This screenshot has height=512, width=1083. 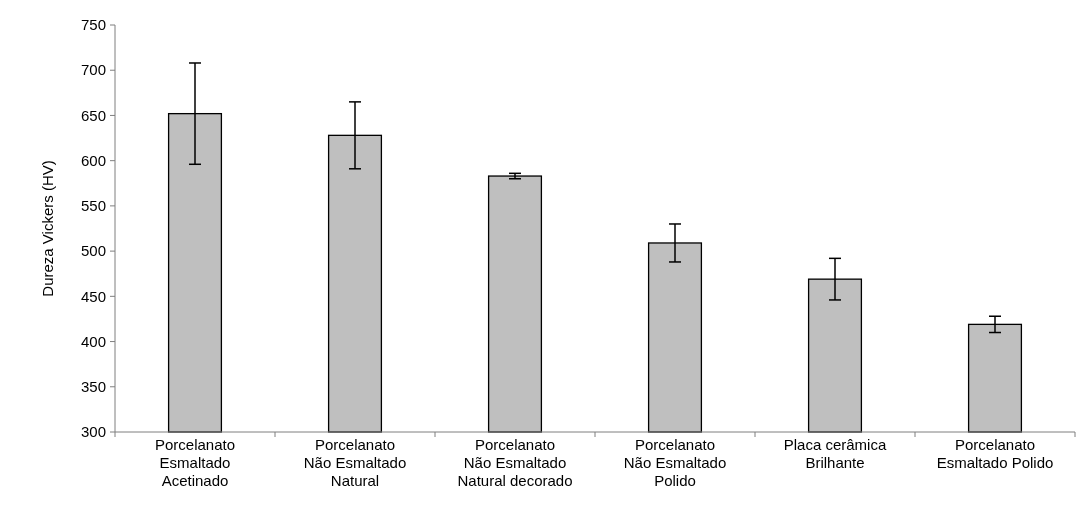 What do you see at coordinates (355, 462) in the screenshot?
I see `x-tick-label: Porcelanato Não Esmaltado Natural` at bounding box center [355, 462].